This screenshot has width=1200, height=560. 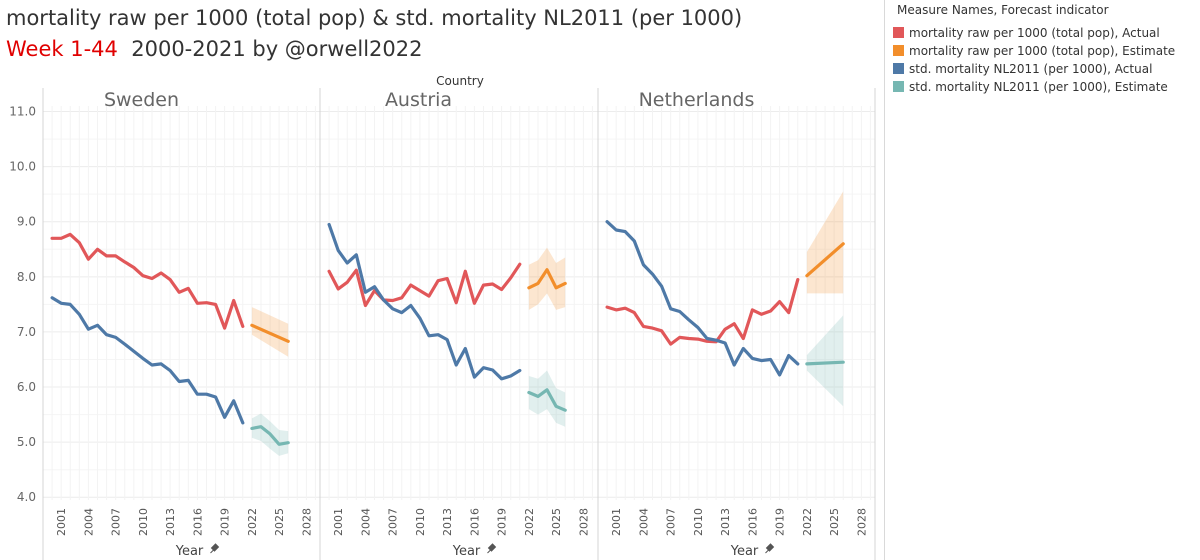 What do you see at coordinates (22, 112) in the screenshot?
I see `y-tick-label: 11.0` at bounding box center [22, 112].